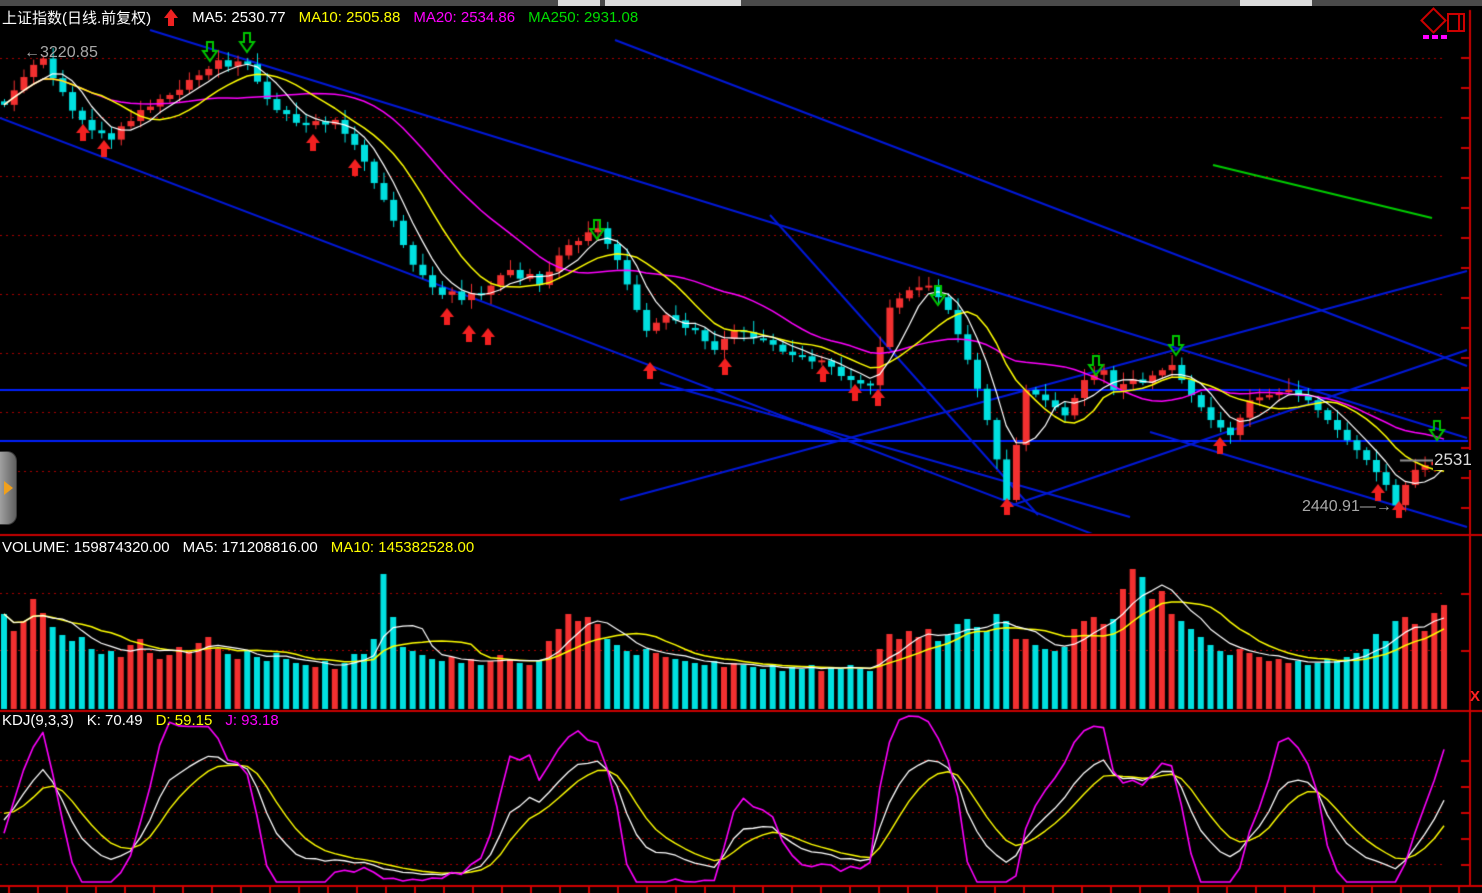 The height and width of the screenshot is (893, 1482). Describe the element at coordinates (1475, 696) in the screenshot. I see `close-indicator-button: X` at that location.